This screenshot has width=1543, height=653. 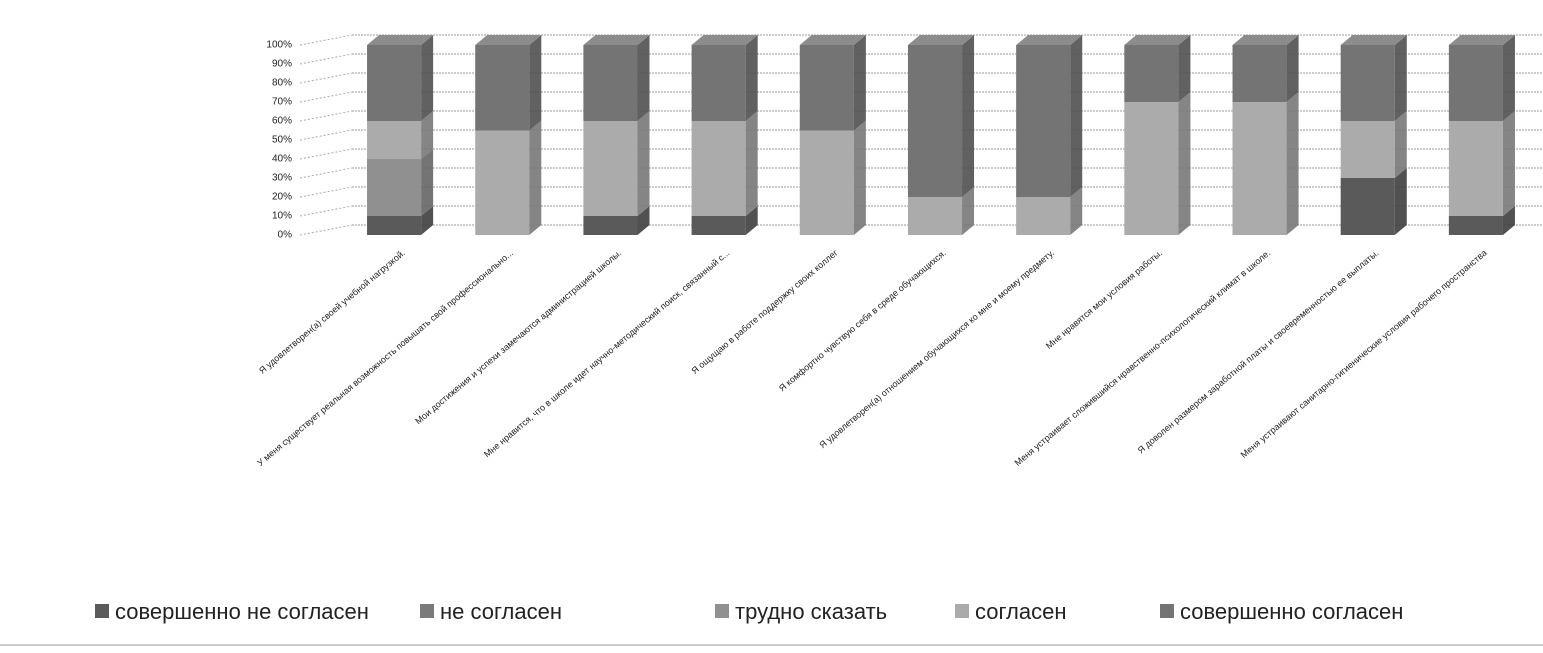 What do you see at coordinates (285, 235) in the screenshot?
I see `y-tick-label: 0%` at bounding box center [285, 235].